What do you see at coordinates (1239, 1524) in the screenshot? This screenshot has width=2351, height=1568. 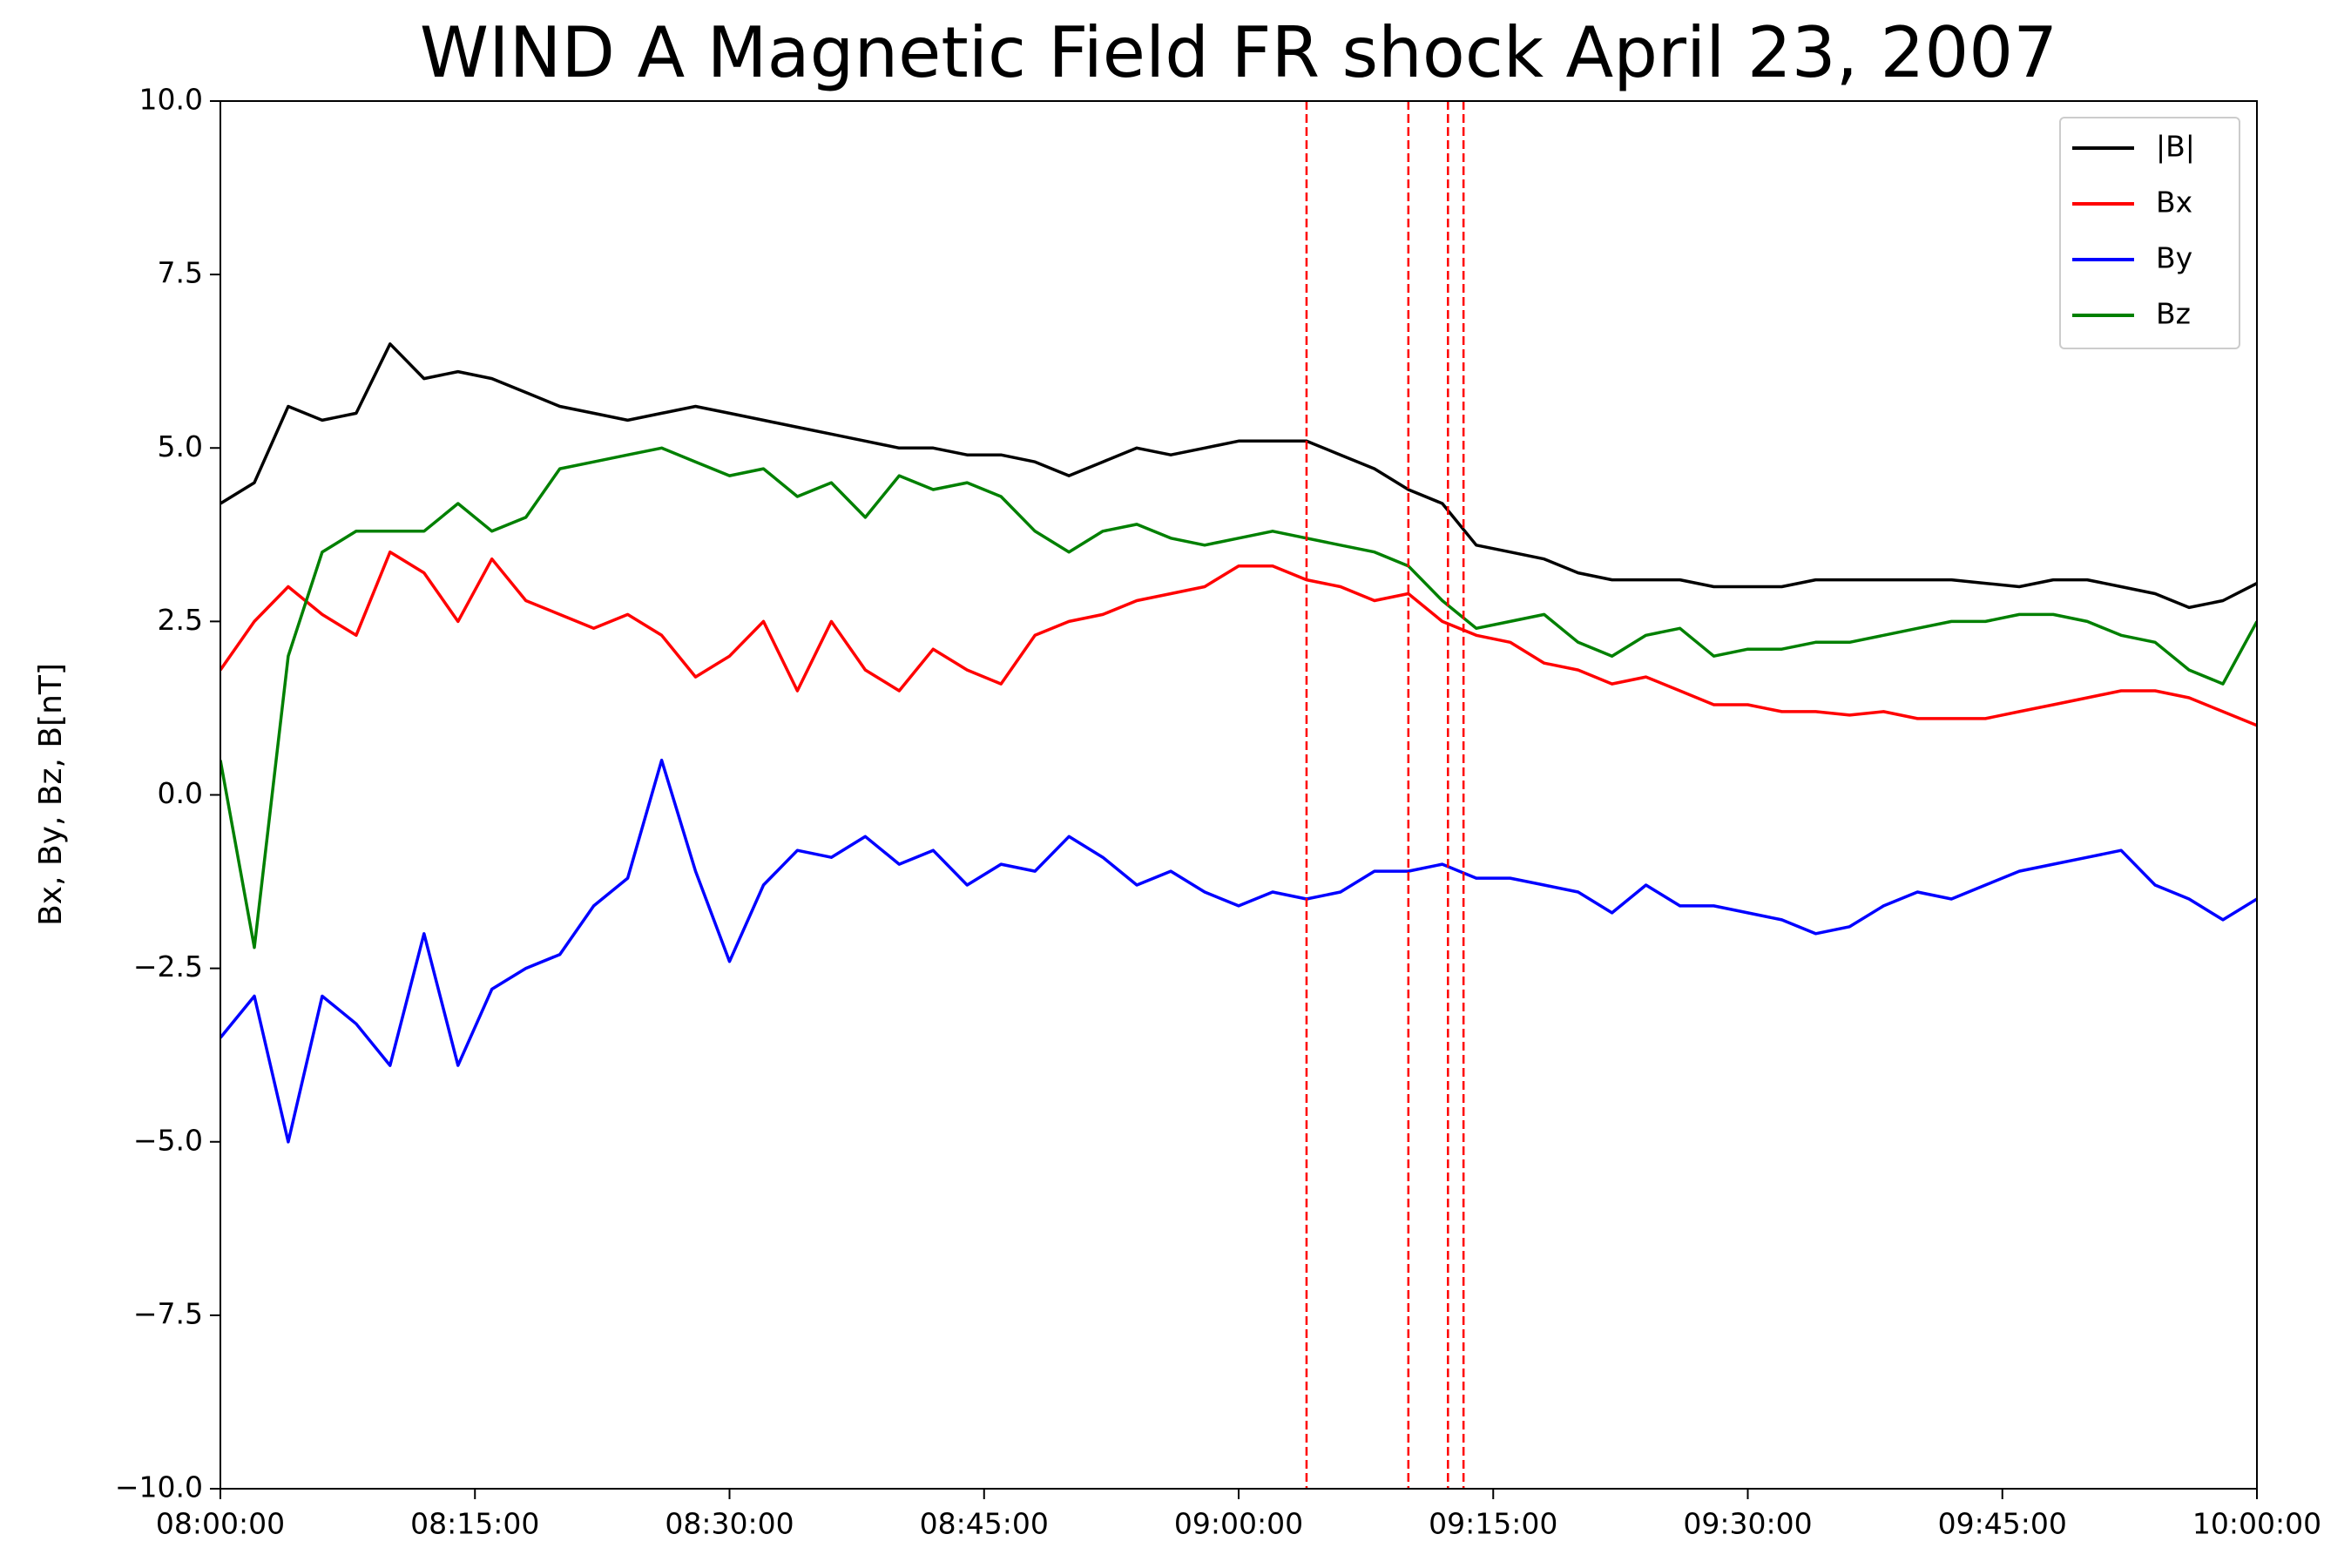 I see `x-tick-label: 09:00:00` at bounding box center [1239, 1524].